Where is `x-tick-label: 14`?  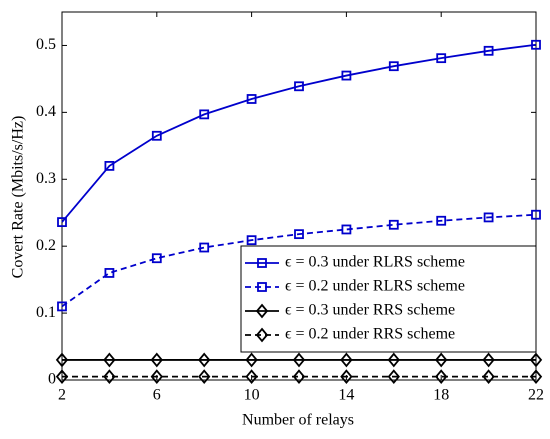 x-tick-label: 14 is located at coordinates (346, 395).